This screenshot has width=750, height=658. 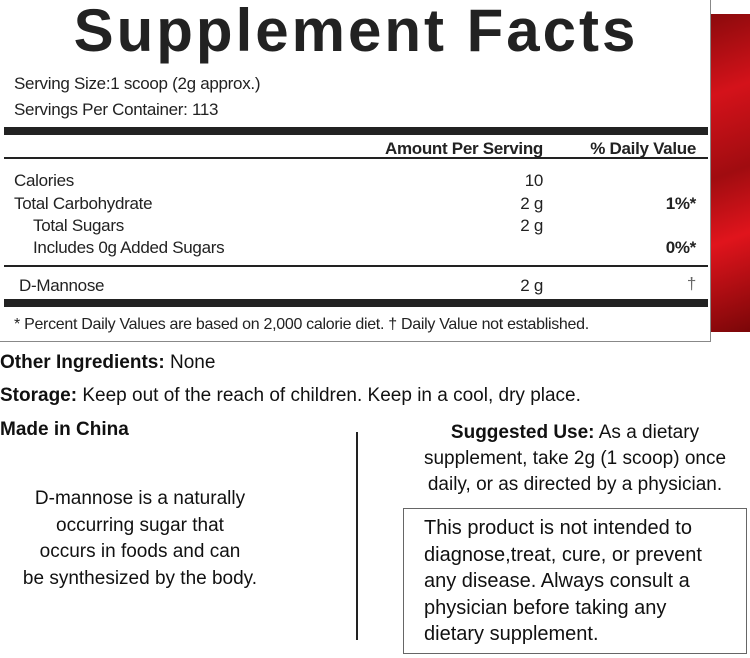 What do you see at coordinates (129, 247) in the screenshot?
I see `row-name: Includes 0g Added Sugars` at bounding box center [129, 247].